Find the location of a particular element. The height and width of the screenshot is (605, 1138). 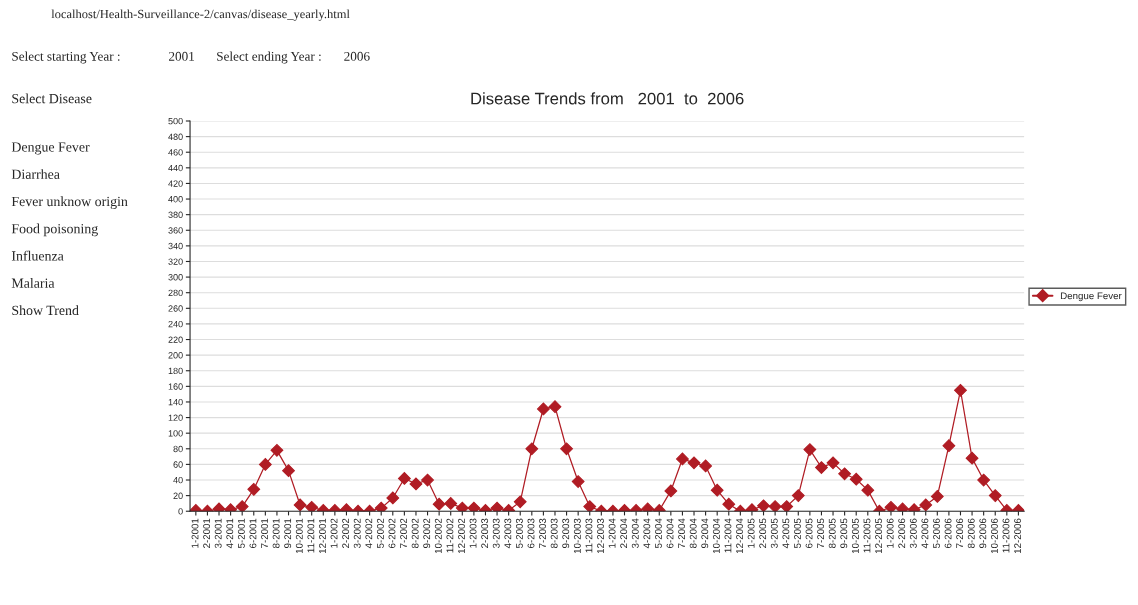

x-tick-label: 2-2004 is located at coordinates (624, 533).